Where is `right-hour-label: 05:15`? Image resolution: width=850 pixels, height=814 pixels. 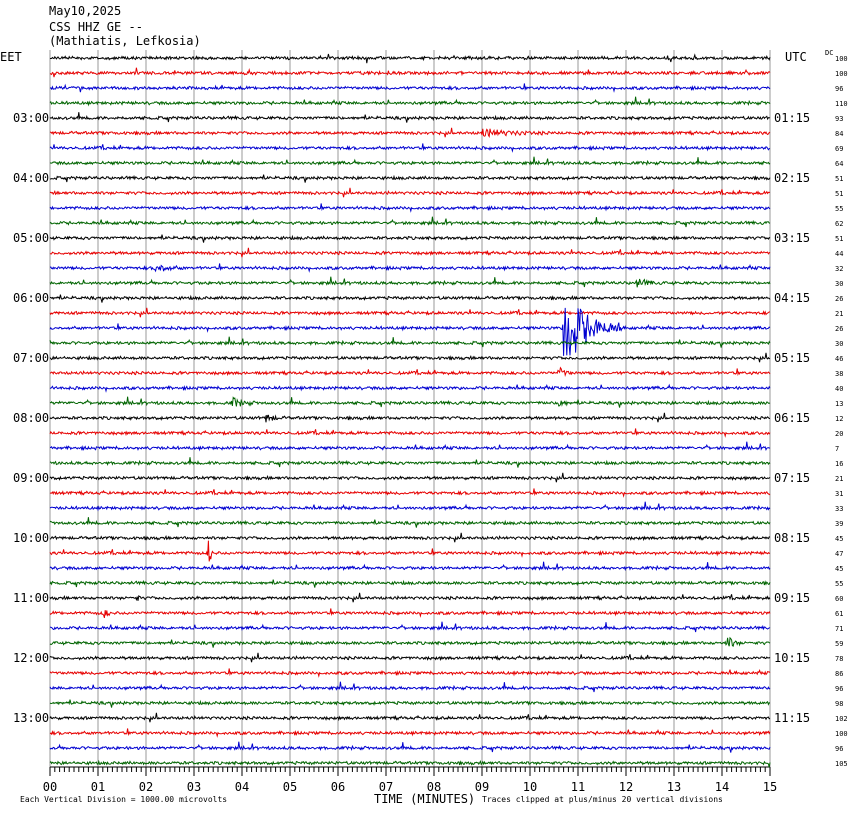
right-hour-label: 05:15 is located at coordinates (792, 358).